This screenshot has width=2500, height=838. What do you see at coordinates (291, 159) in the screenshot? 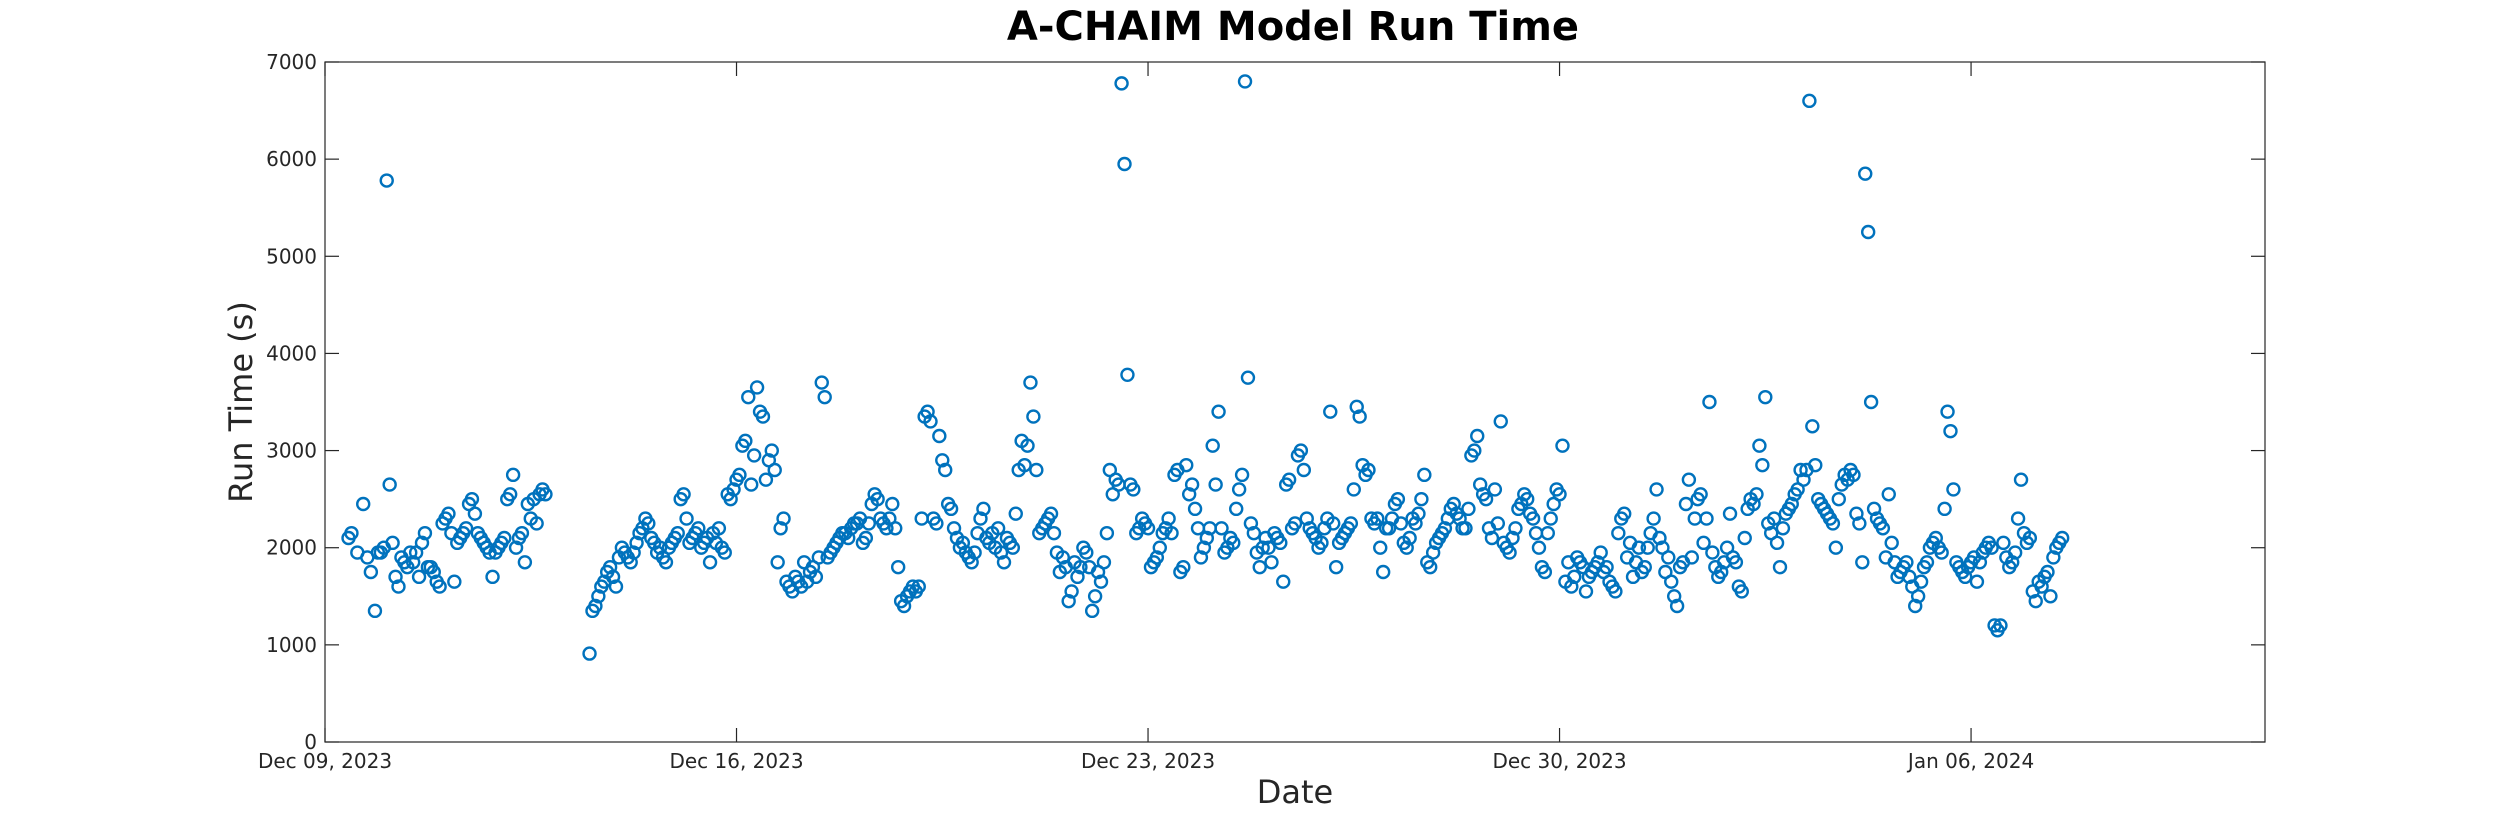
I see `y-tick-label: 6000` at bounding box center [291, 159].